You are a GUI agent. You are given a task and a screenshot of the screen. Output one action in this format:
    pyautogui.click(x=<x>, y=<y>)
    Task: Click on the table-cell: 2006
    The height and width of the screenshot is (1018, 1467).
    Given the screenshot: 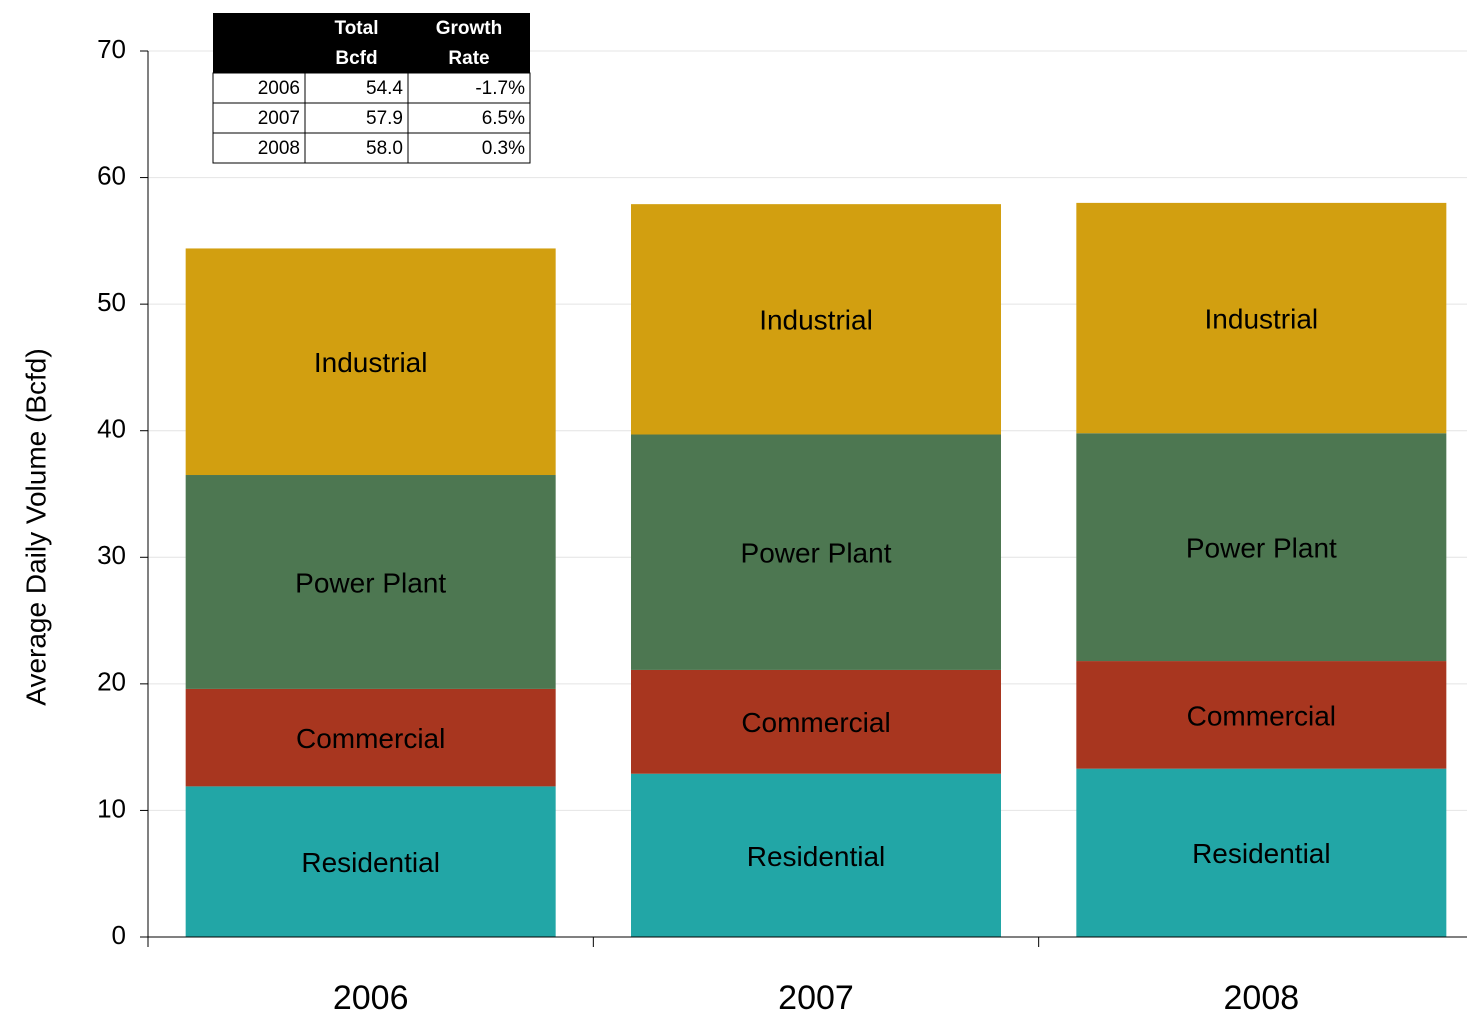 What is the action you would take?
    pyautogui.click(x=279, y=88)
    